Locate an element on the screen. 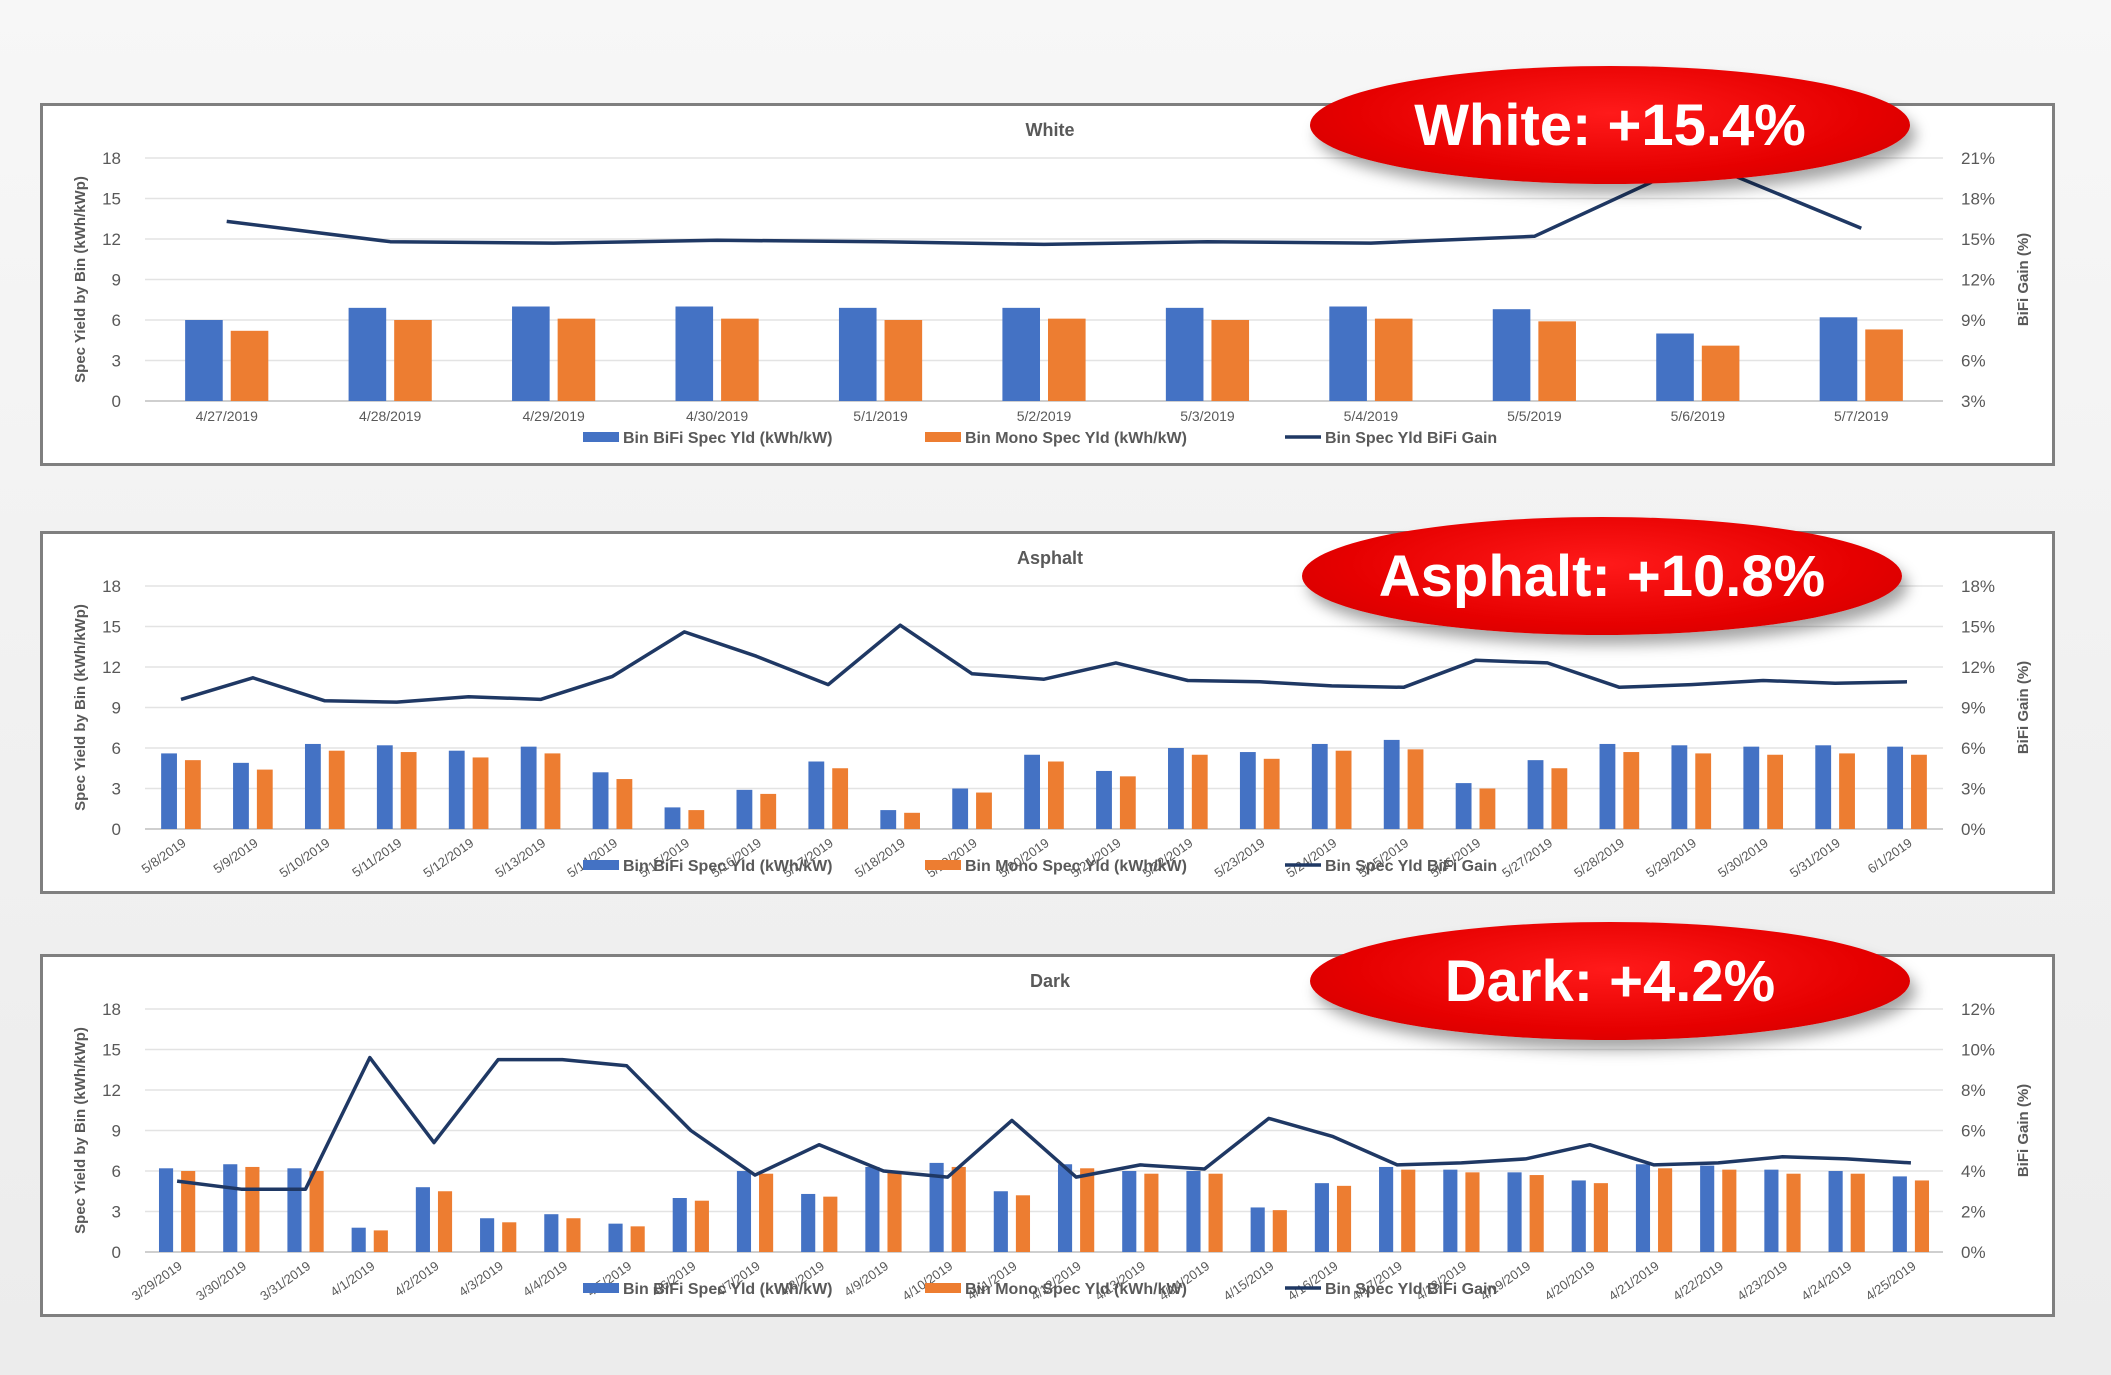 This screenshot has height=1375, width=2111. c1-y-tick-label: 0 is located at coordinates (116, 829).